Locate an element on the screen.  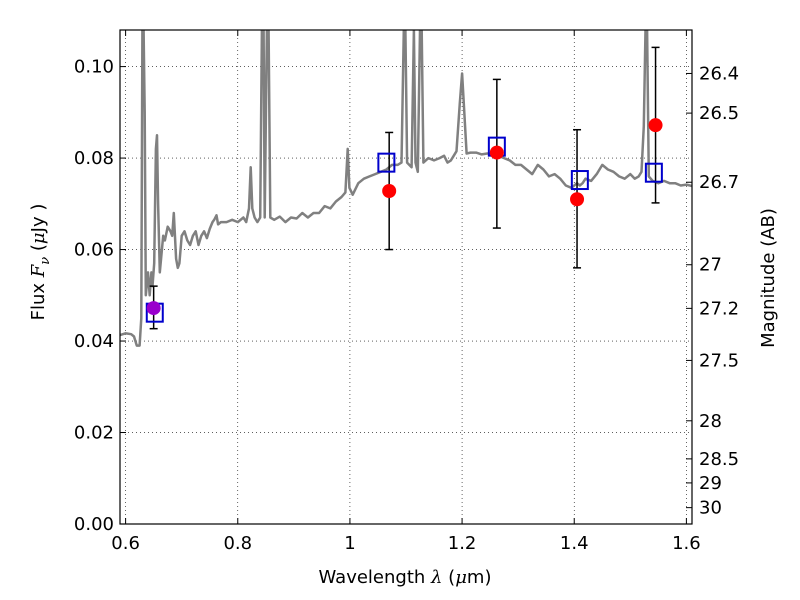
y-tick-label: 0.00 is located at coordinates (94, 524).